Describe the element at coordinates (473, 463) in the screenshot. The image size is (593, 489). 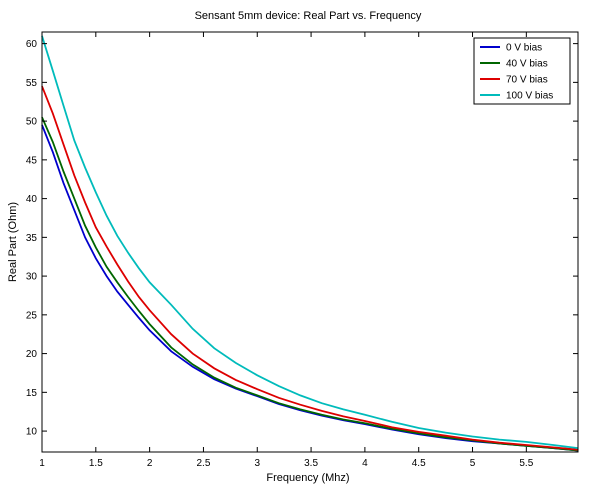
I see `x-tick-label: 5` at that location.